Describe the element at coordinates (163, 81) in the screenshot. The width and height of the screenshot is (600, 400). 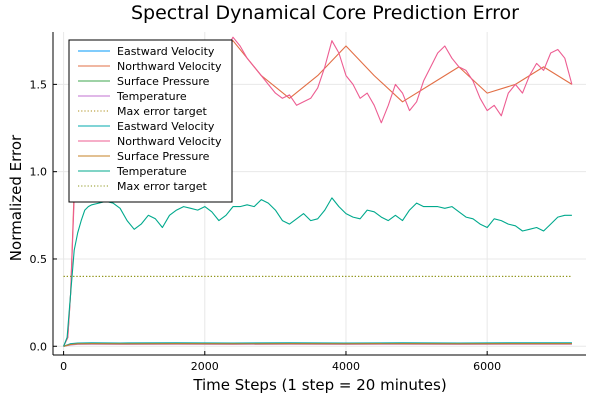
I see `legend-label-2: Surface Pressure` at that location.